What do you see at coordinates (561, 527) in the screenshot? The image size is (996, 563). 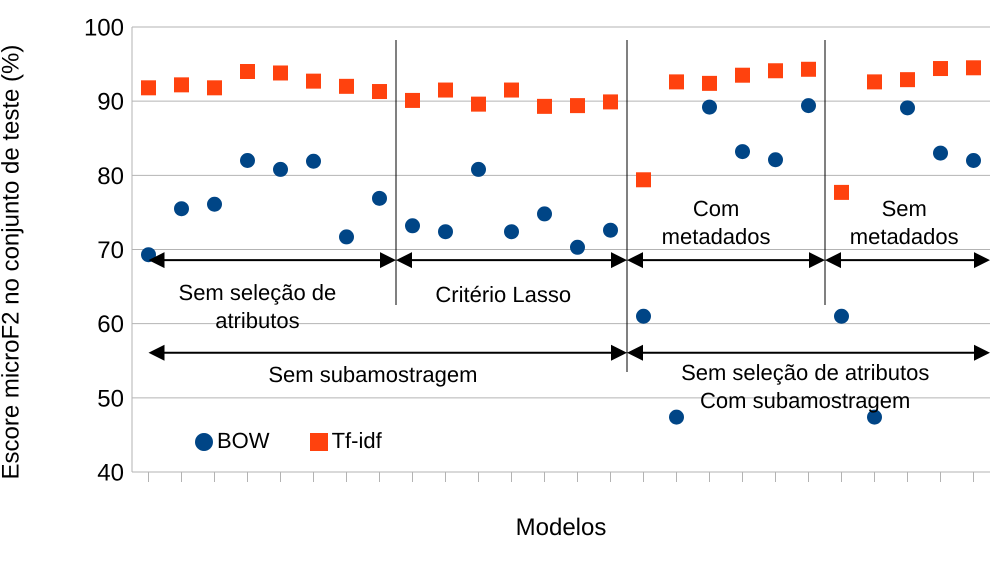 I see `x-axis-title: Modelos` at bounding box center [561, 527].